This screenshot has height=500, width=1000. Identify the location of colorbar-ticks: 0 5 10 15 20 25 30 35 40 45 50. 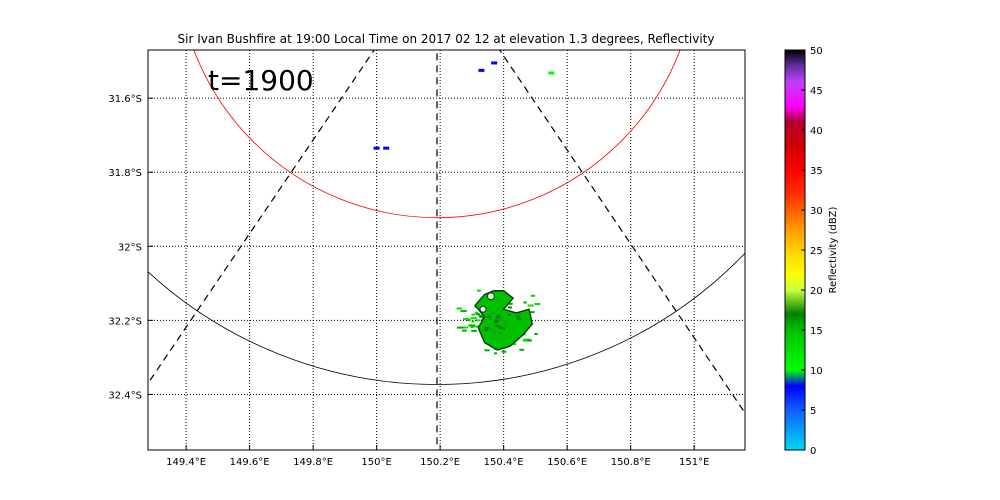
(812, 251).